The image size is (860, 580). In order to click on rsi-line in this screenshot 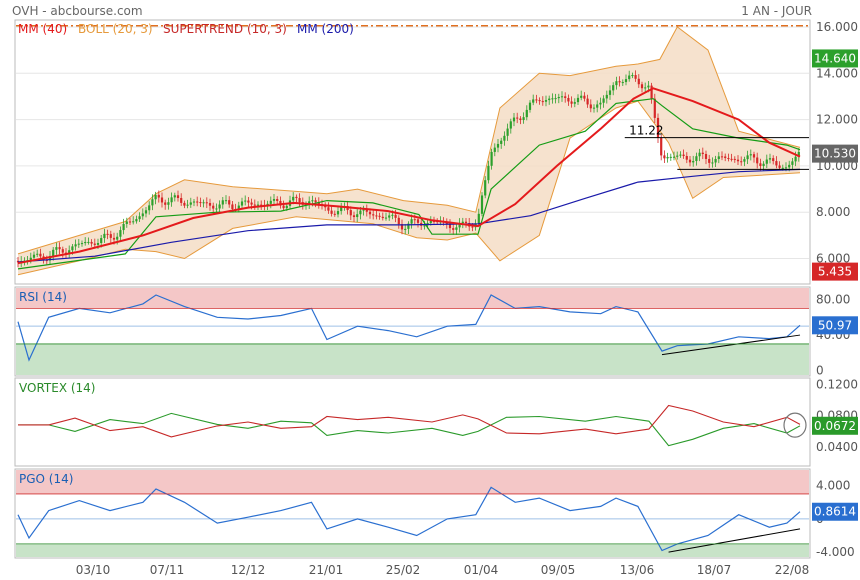, I will do `click(409, 328)`.